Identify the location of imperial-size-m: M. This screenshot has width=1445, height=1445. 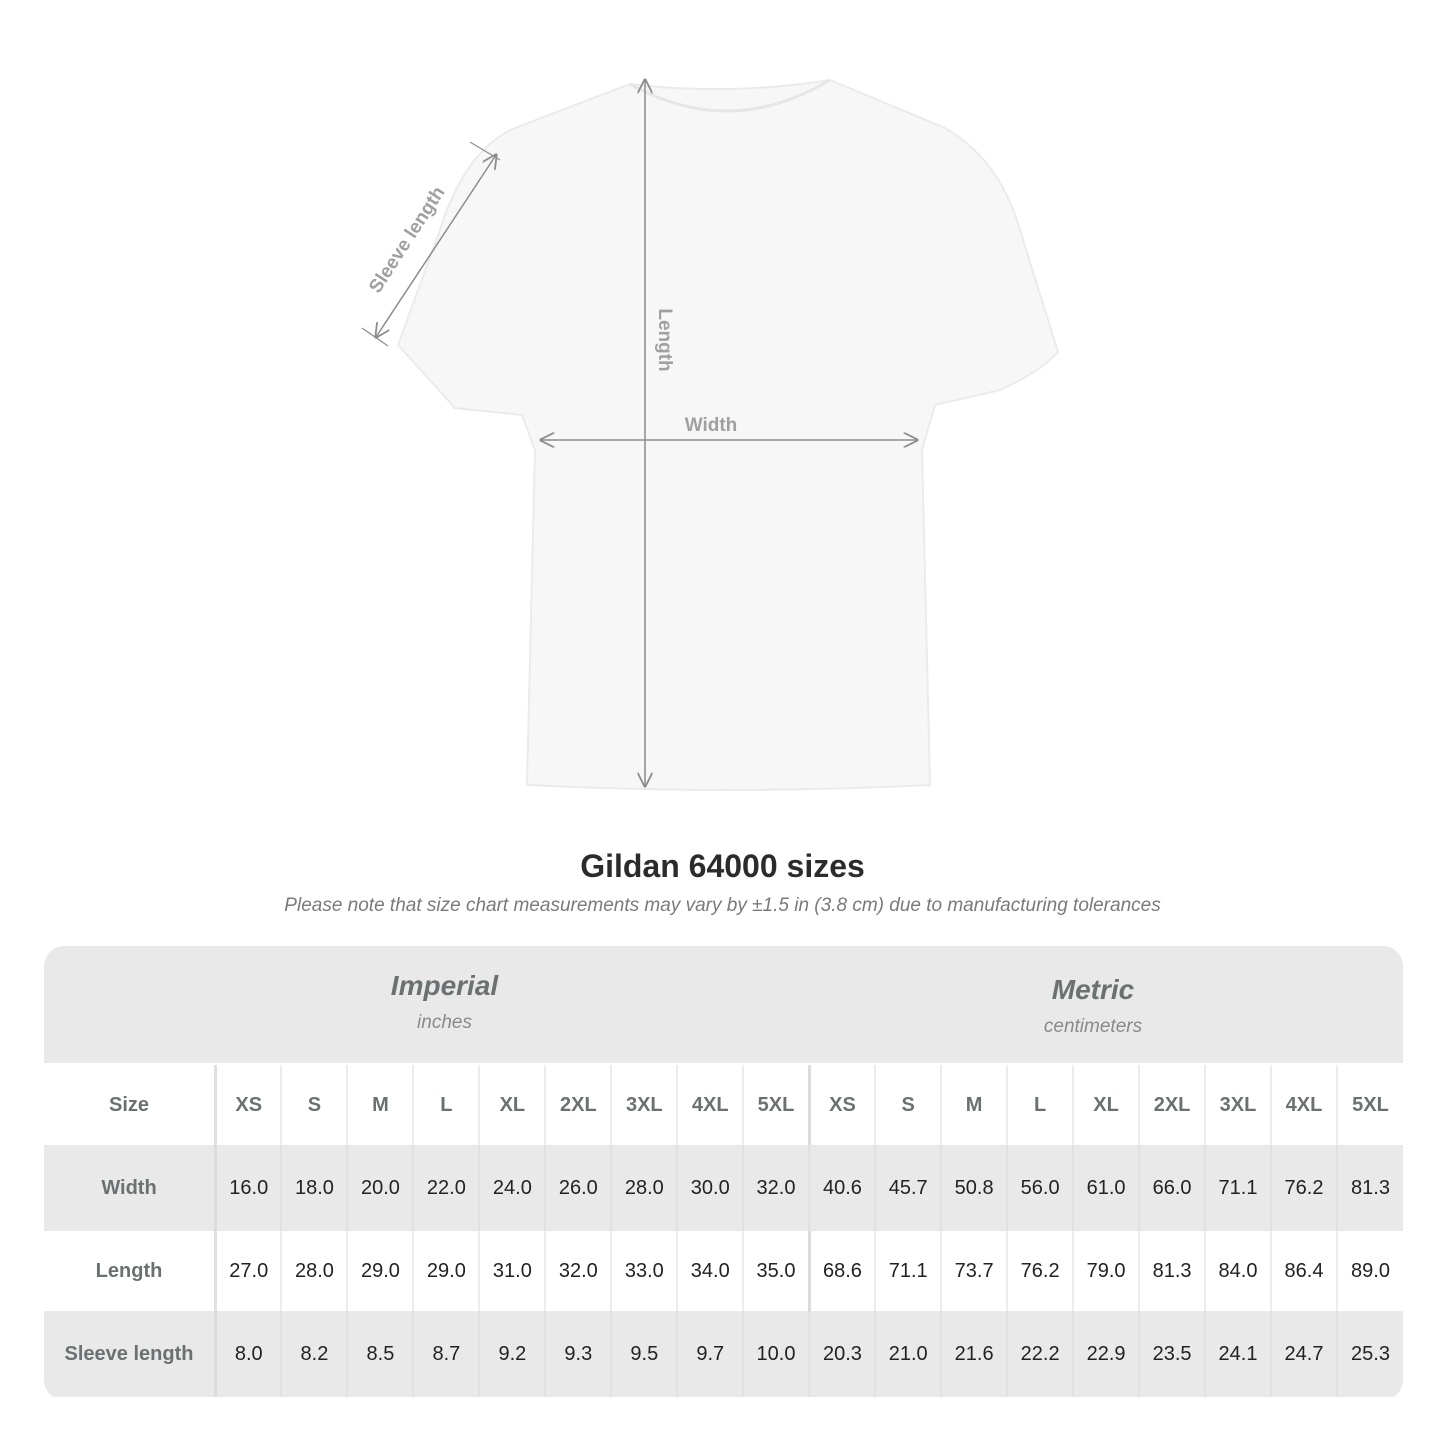
(380, 1105).